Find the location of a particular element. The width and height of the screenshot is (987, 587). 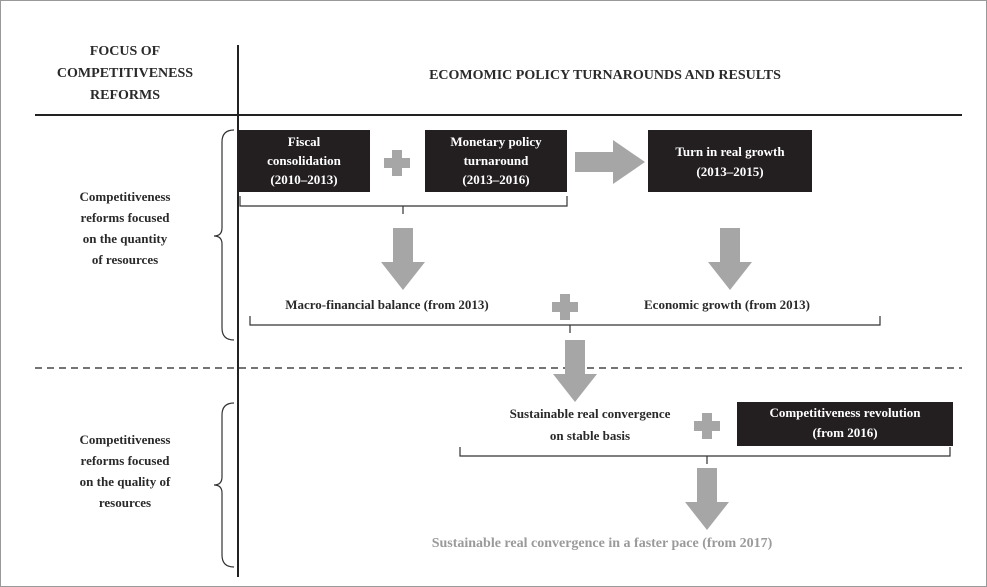

box-text: Turn in real growth is located at coordinates (730, 151).